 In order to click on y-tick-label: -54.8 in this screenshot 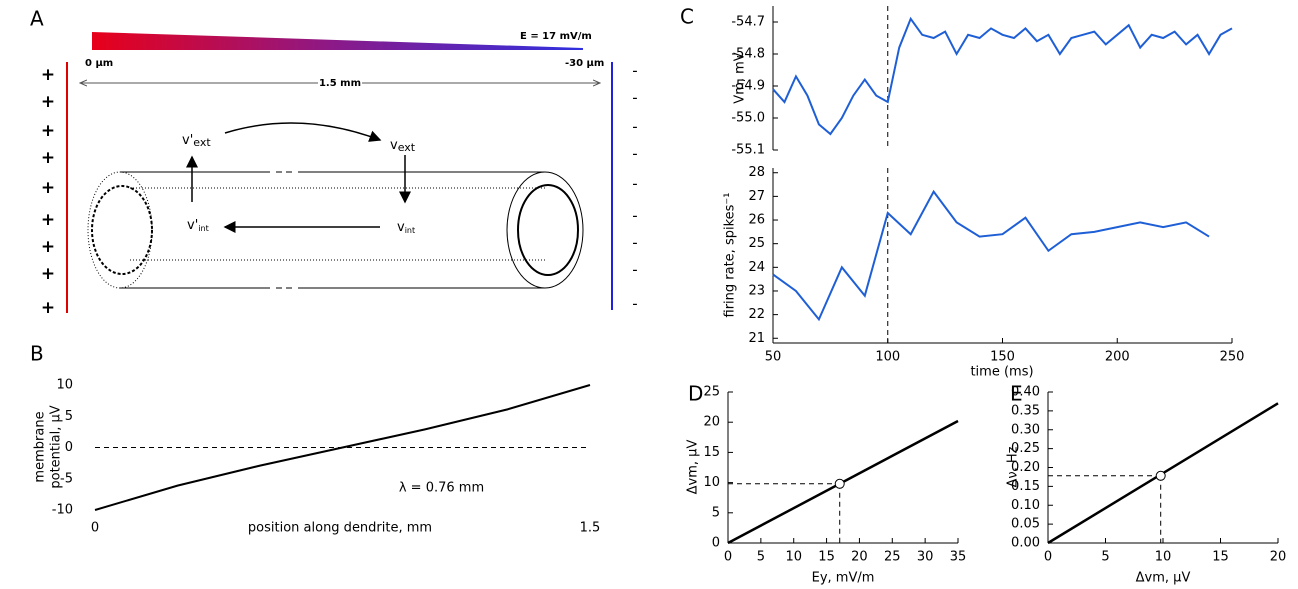, I will do `click(748, 54)`.